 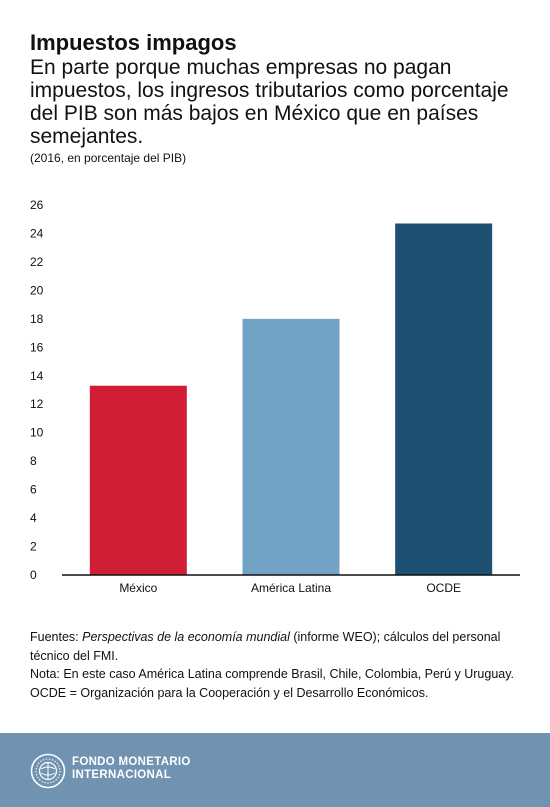 I want to click on y-tick-label: 4, so click(x=33, y=518).